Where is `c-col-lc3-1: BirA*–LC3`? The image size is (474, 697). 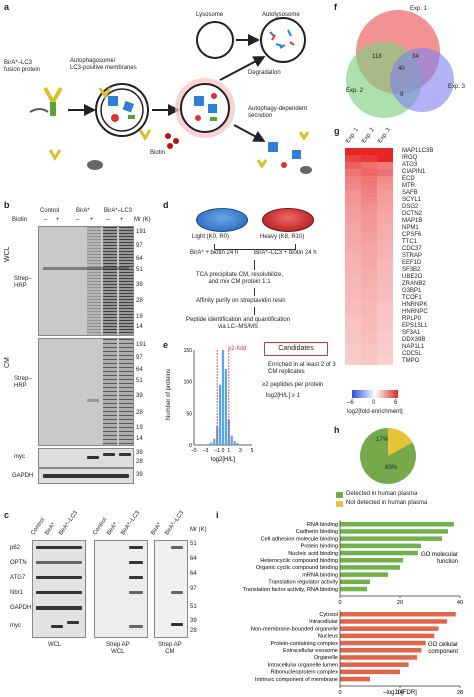 c-col-lc3-1: BirA*–LC3 is located at coordinates (69, 523).